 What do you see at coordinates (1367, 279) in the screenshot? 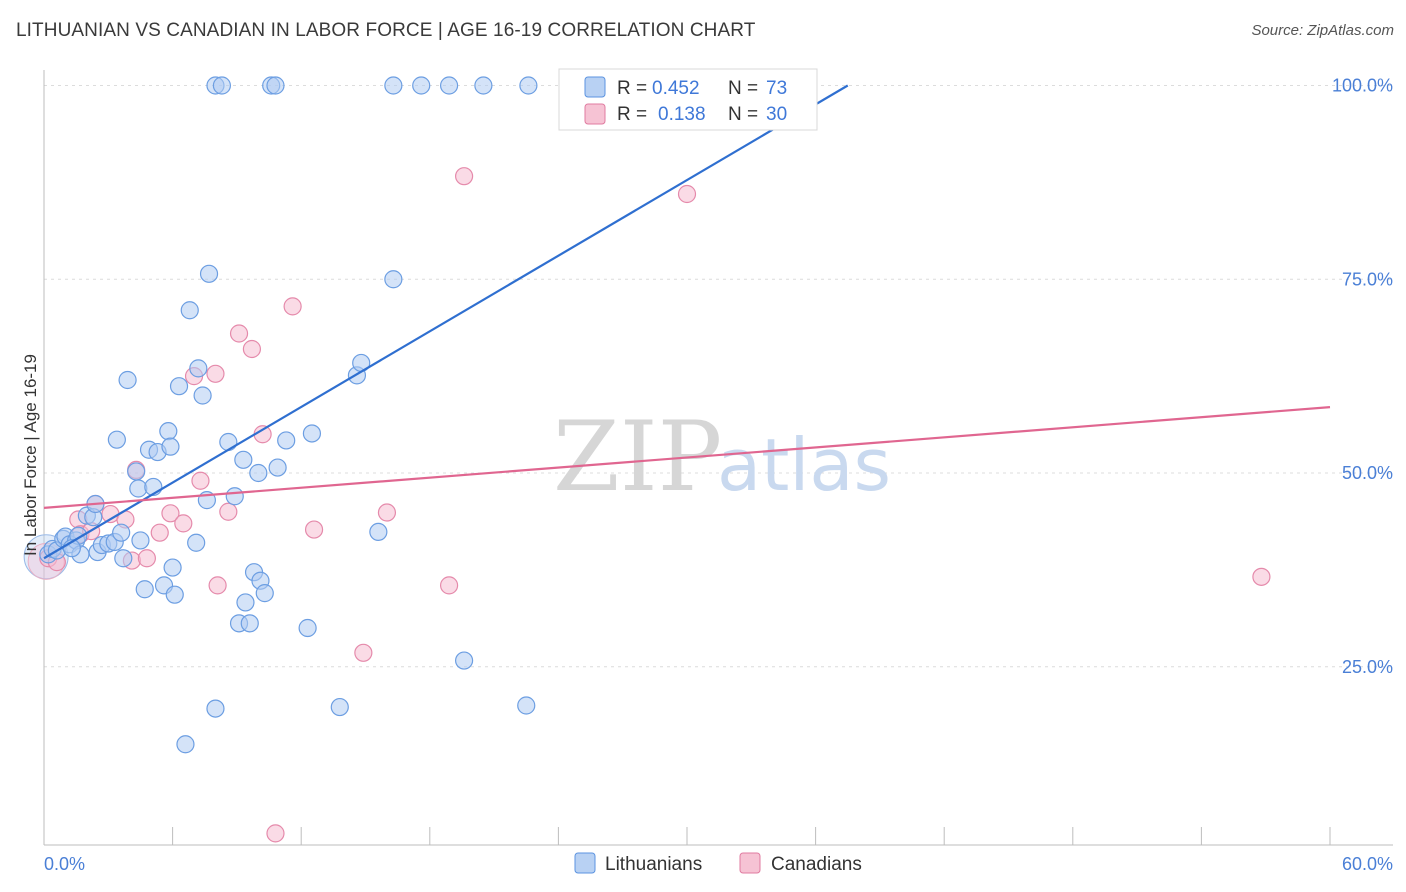
I see `y-tick-label-2: 75.0%` at bounding box center [1367, 279].